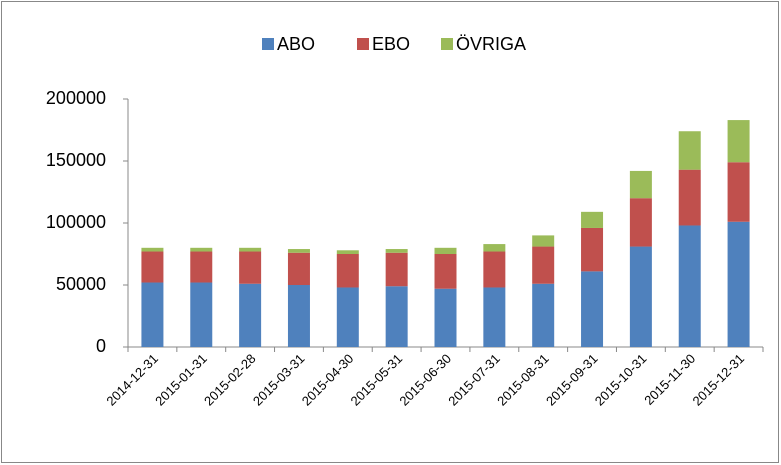  What do you see at coordinates (101, 346) in the screenshot?
I see `y-tick-label: 0` at bounding box center [101, 346].